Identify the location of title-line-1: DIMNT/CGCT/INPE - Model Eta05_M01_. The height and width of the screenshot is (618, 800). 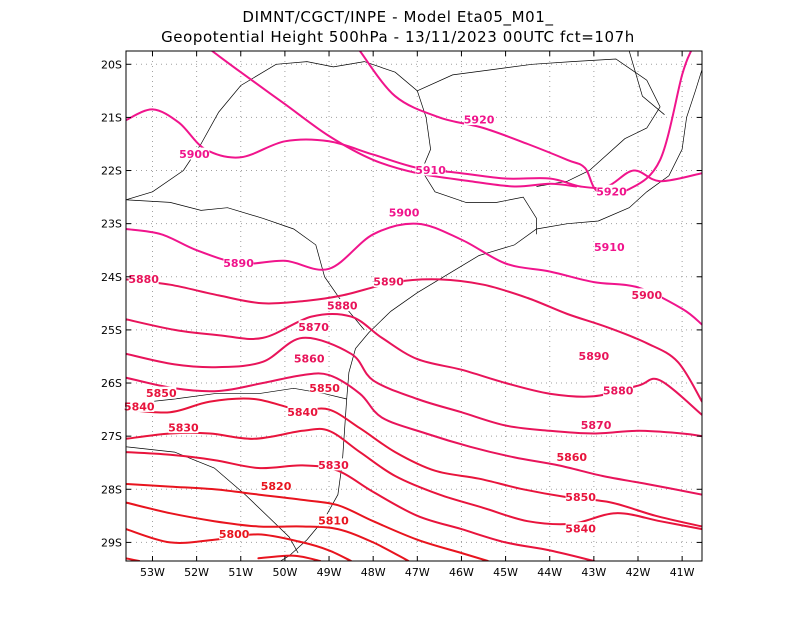
(397, 17).